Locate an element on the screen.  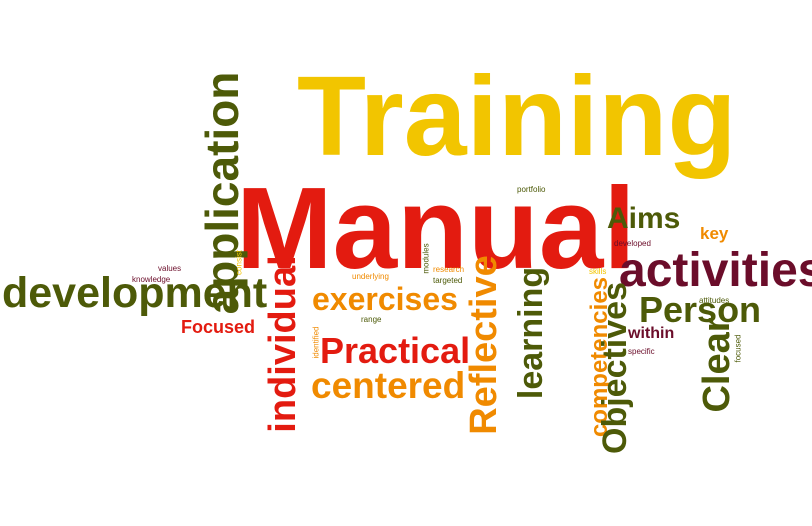
word-portfolio: portfolio is located at coordinates (531, 189).